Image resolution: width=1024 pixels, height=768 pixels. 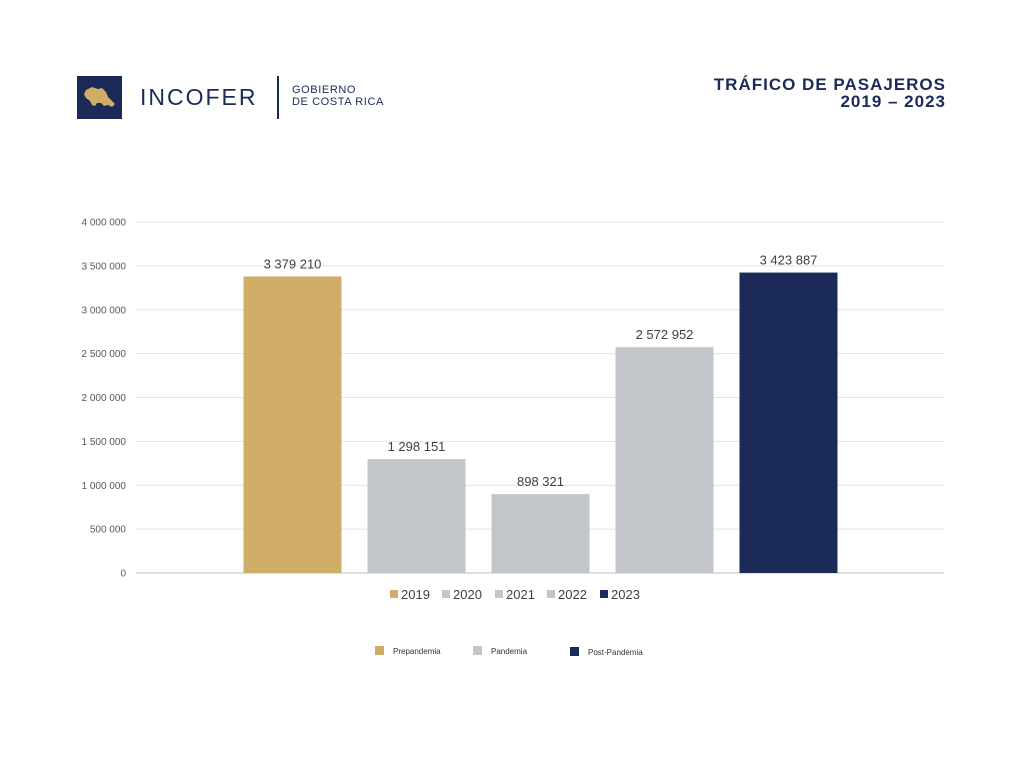 What do you see at coordinates (788, 422) in the screenshot?
I see `bar-2023` at bounding box center [788, 422].